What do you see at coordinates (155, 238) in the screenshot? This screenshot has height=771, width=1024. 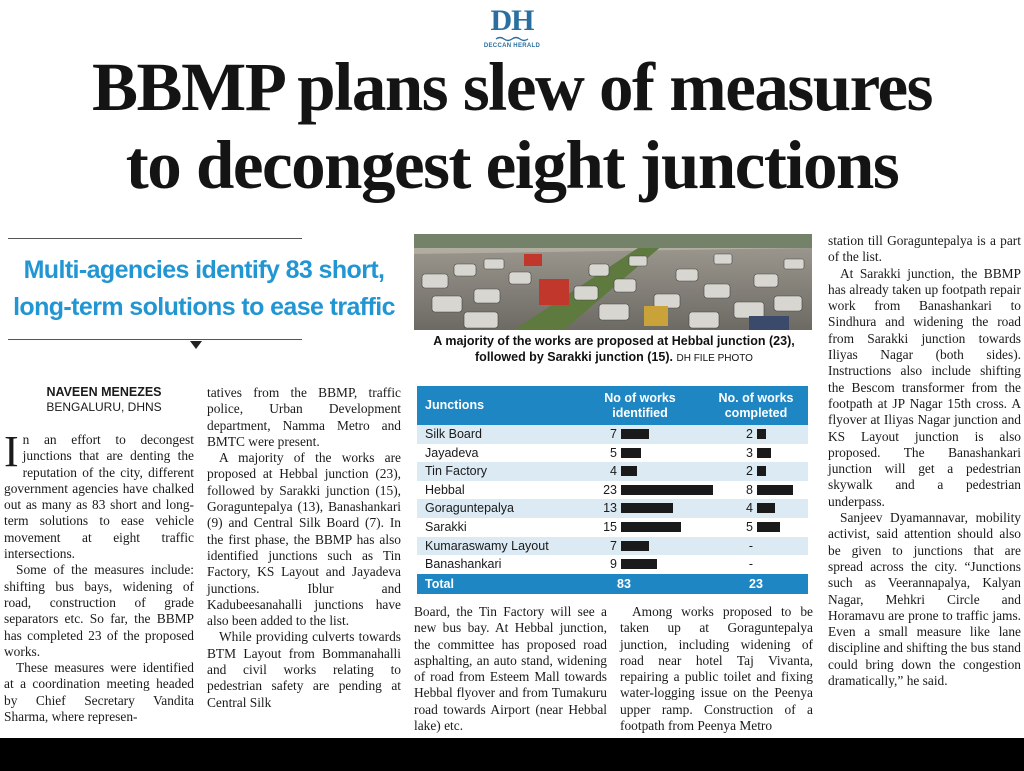 I see `subhead-top-rule` at bounding box center [155, 238].